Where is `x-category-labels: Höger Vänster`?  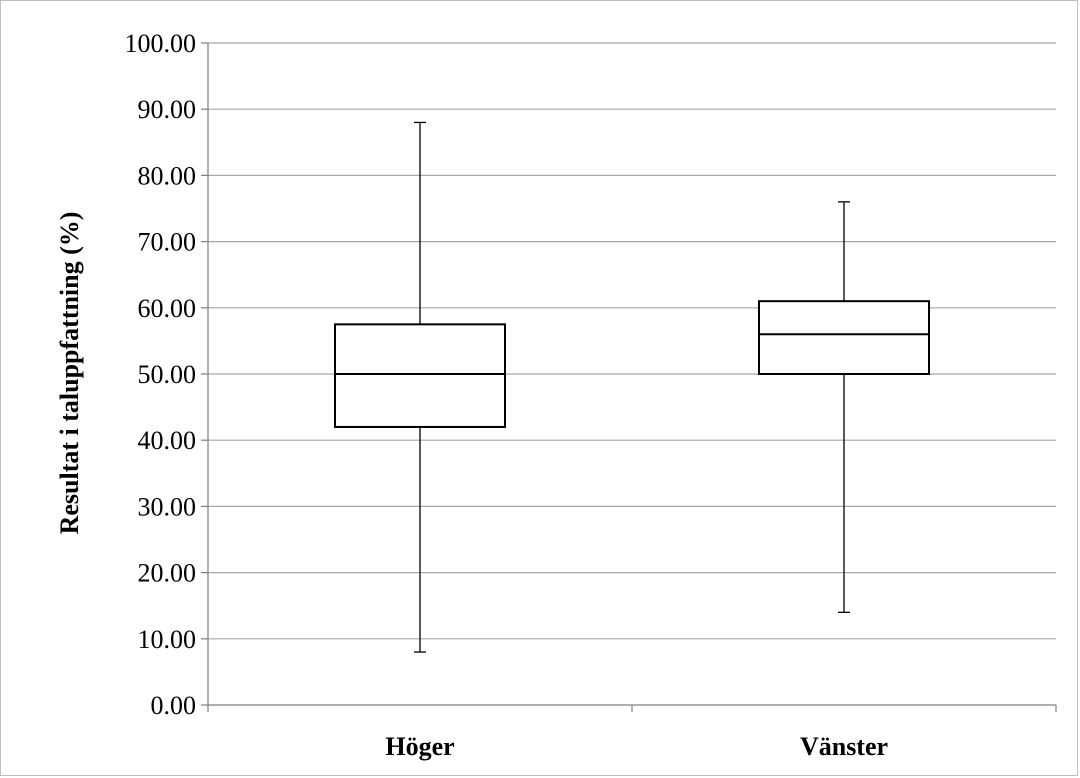
x-category-labels: Höger Vänster is located at coordinates (636, 746).